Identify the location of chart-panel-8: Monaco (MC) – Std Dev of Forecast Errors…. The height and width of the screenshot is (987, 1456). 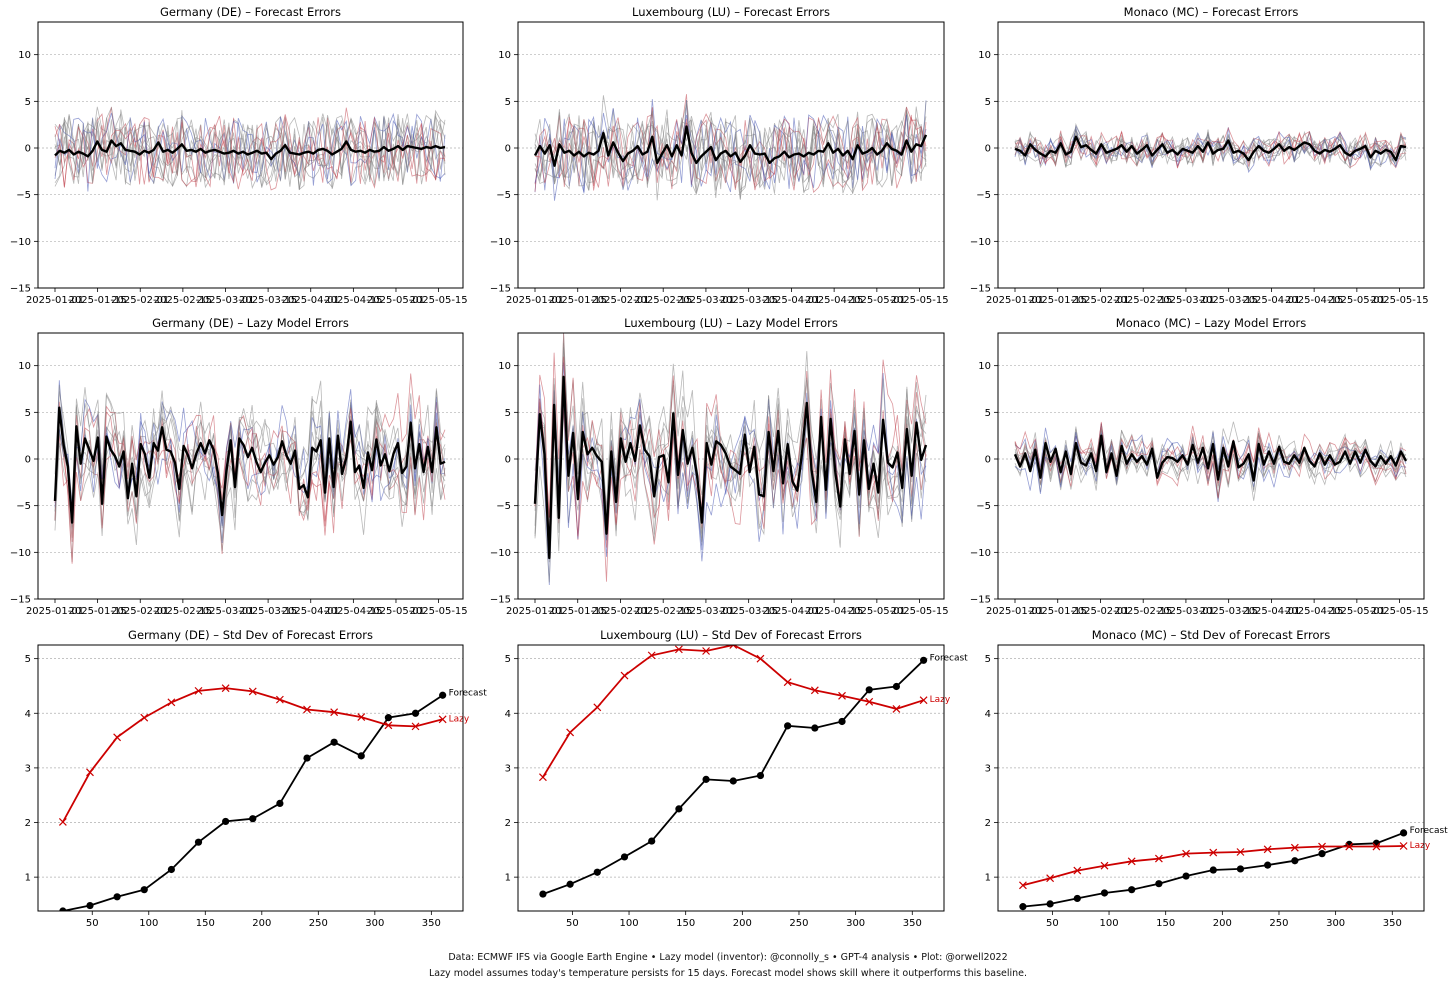
(1217, 778).